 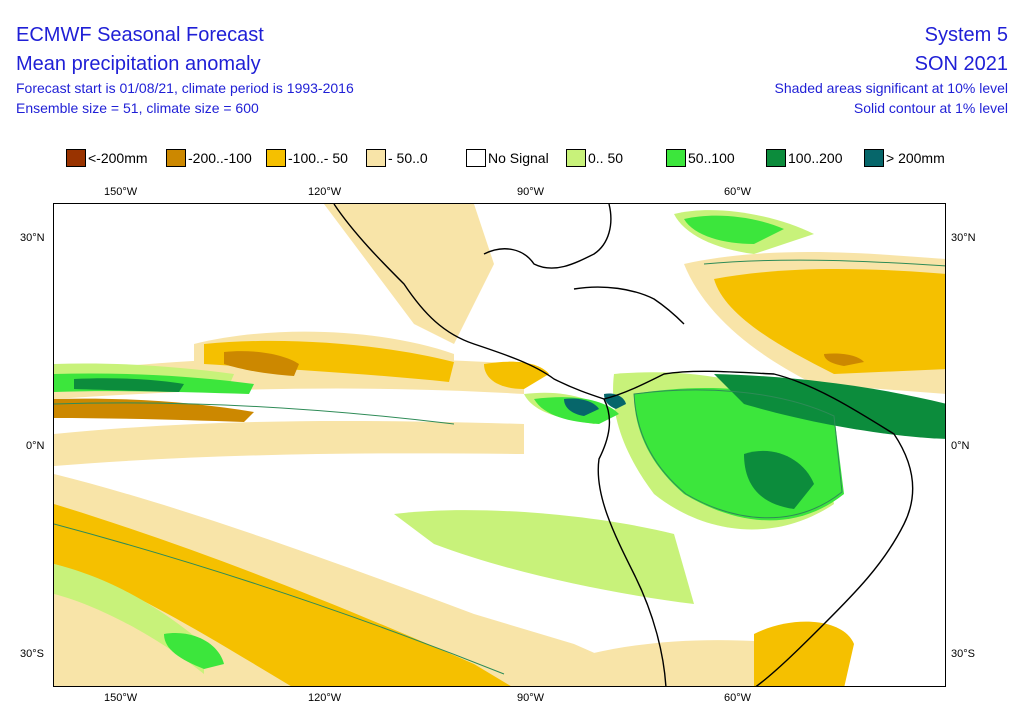 What do you see at coordinates (408, 158) in the screenshot?
I see `legend-label: - 50..0` at bounding box center [408, 158].